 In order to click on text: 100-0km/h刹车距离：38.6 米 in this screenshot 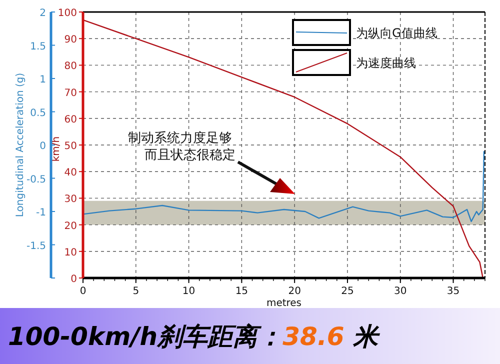, I will do `click(194, 336)`.